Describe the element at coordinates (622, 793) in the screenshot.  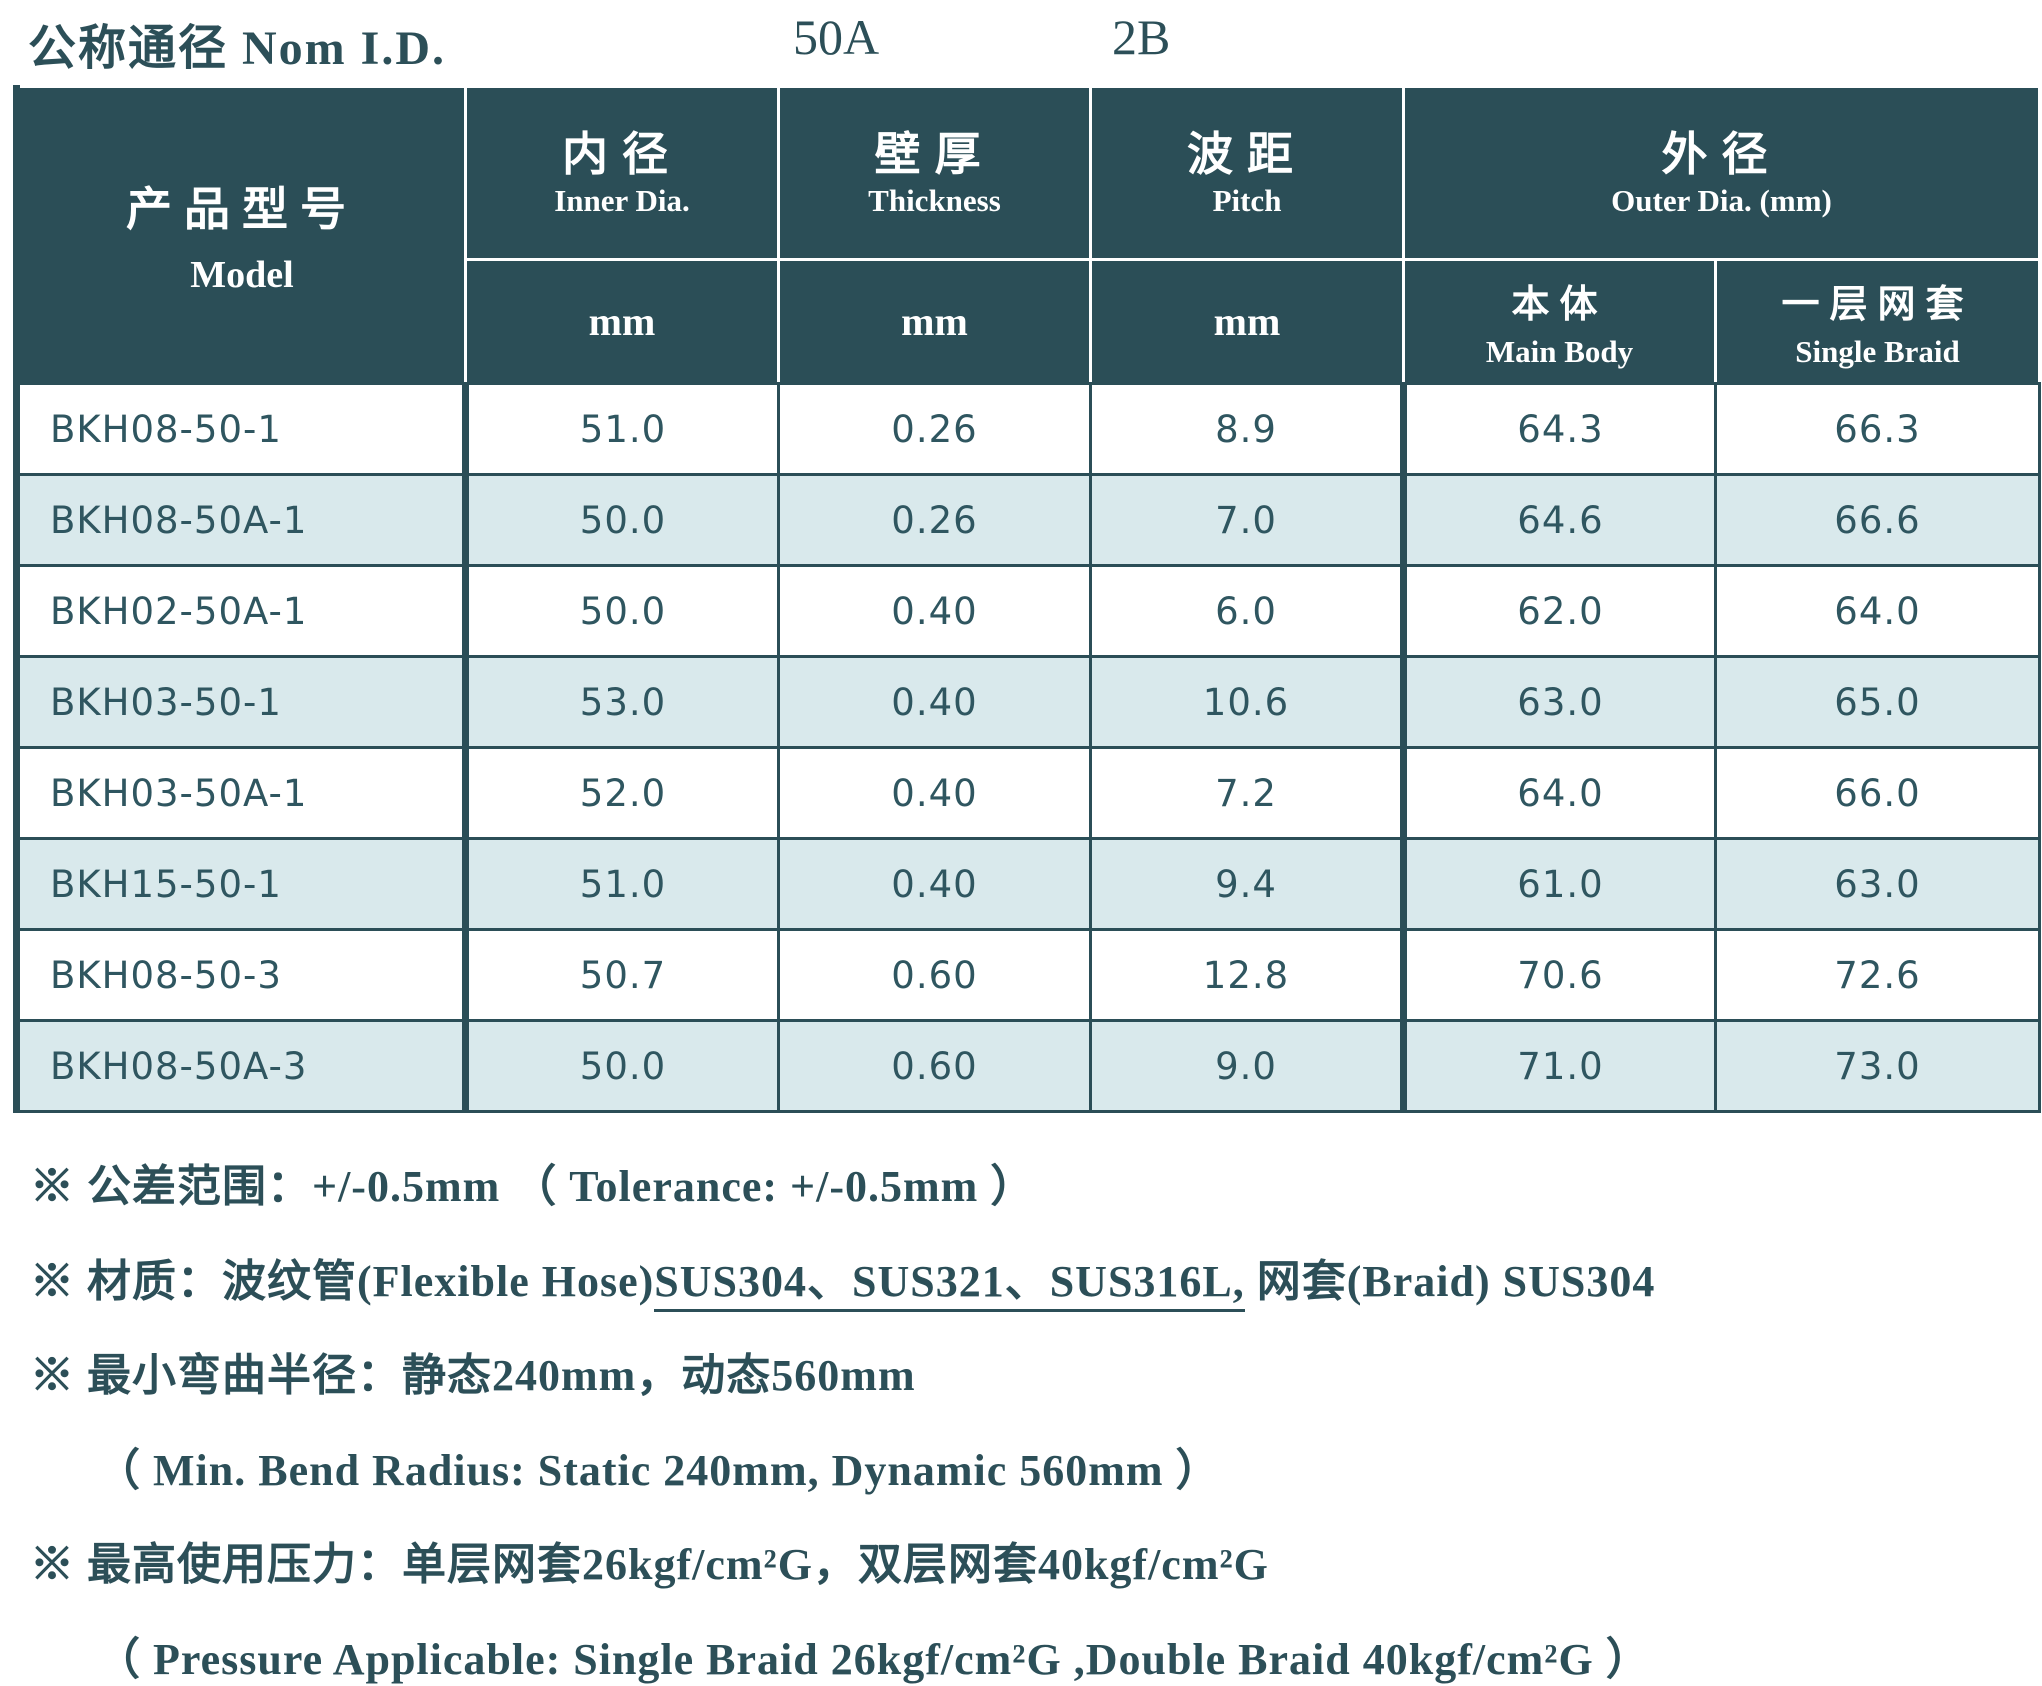
I see `cell-inner-dia: 52.0` at that location.